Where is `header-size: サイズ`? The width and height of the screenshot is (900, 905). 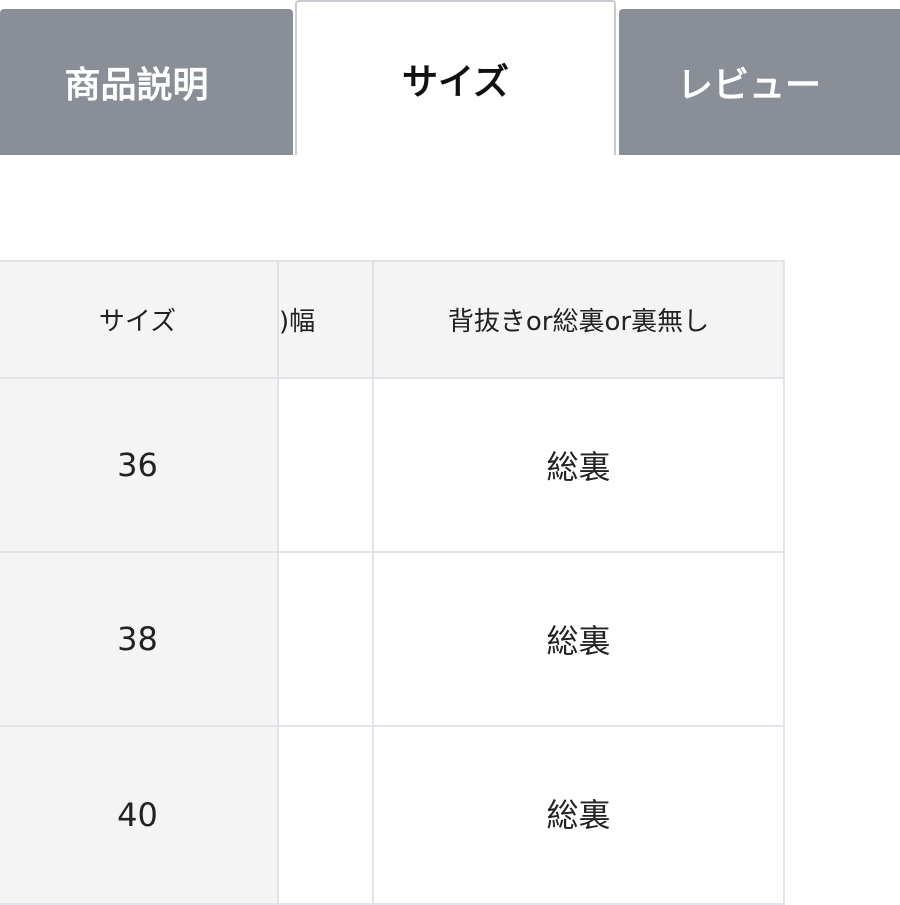 header-size: サイズ is located at coordinates (139, 319).